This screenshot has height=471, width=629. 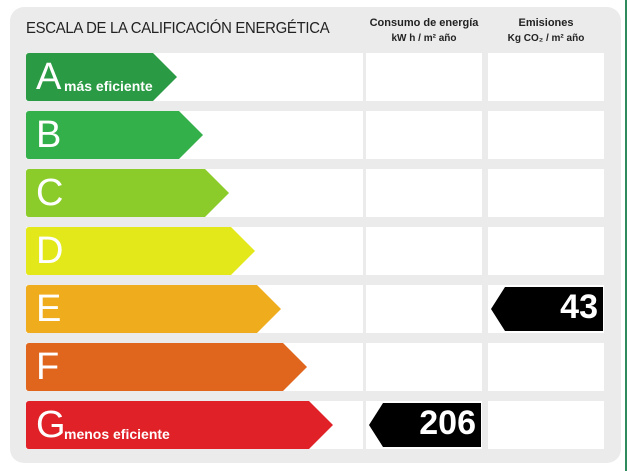 What do you see at coordinates (153, 309) in the screenshot?
I see `rating-arrow-e` at bounding box center [153, 309].